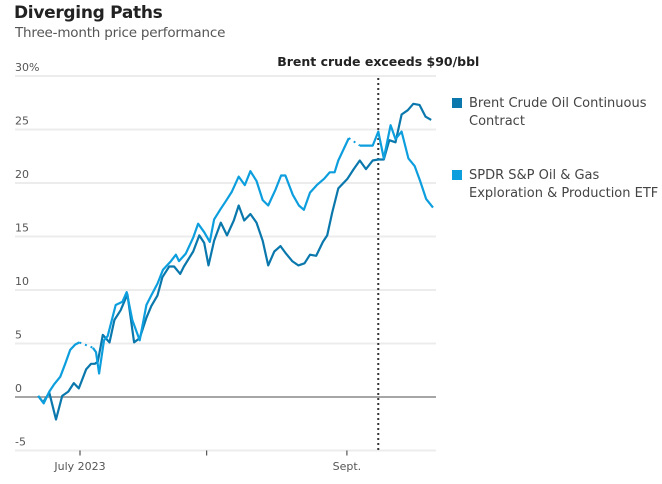  Describe the element at coordinates (558, 112) in the screenshot. I see `legend-label-brent: Brent Crude Oil Continuous Contract` at that location.